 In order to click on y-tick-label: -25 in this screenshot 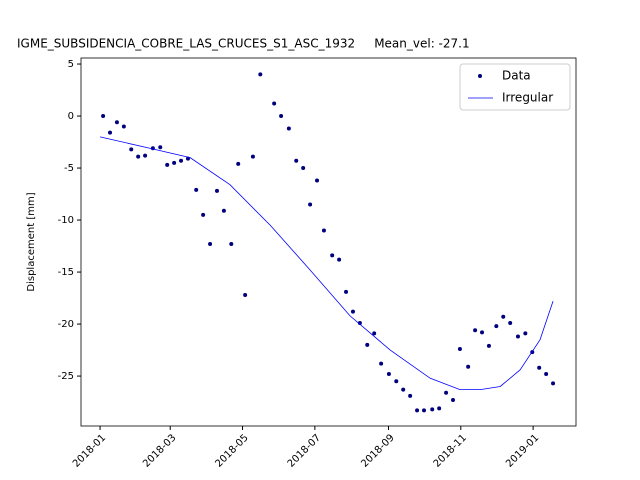, I will do `click(66, 376)`.